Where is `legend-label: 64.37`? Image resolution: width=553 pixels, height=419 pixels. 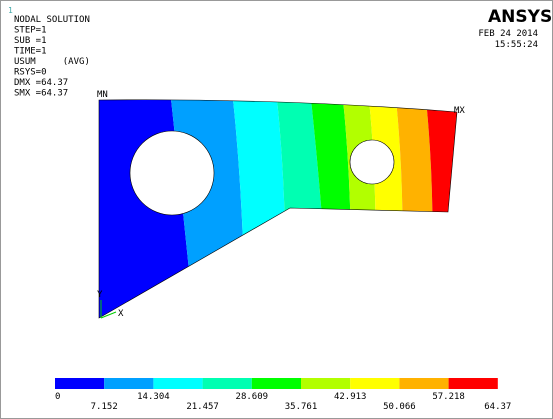
legend-label: 64.37 is located at coordinates (497, 407).